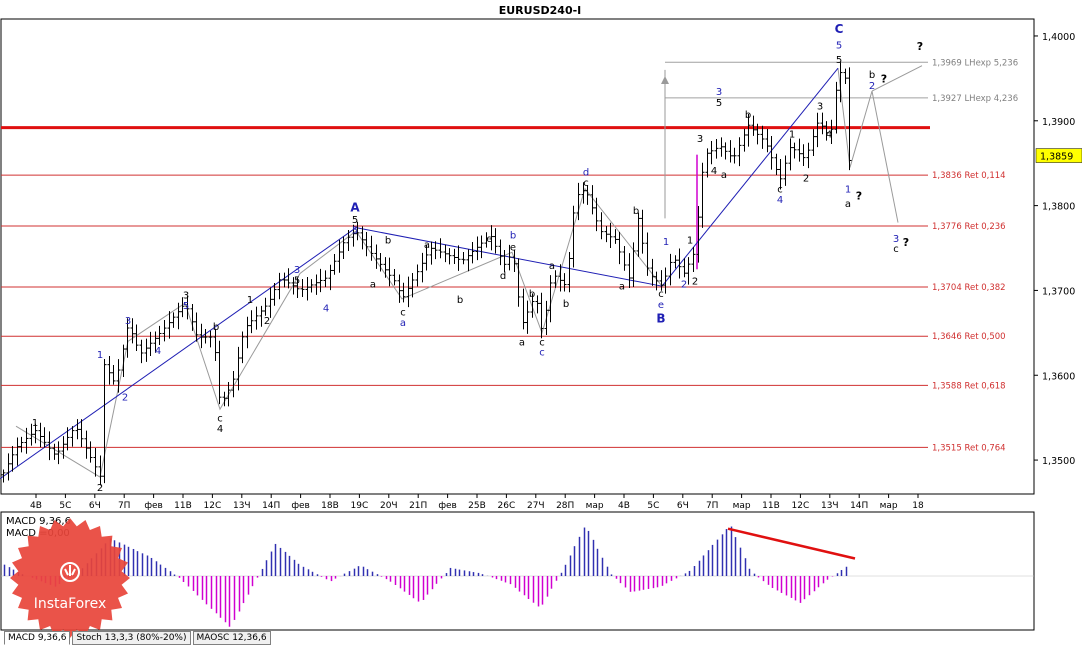 This screenshot has width=1082, height=666. Describe the element at coordinates (565, 506) in the screenshot. I see `x-tick-label: 28П` at that location.